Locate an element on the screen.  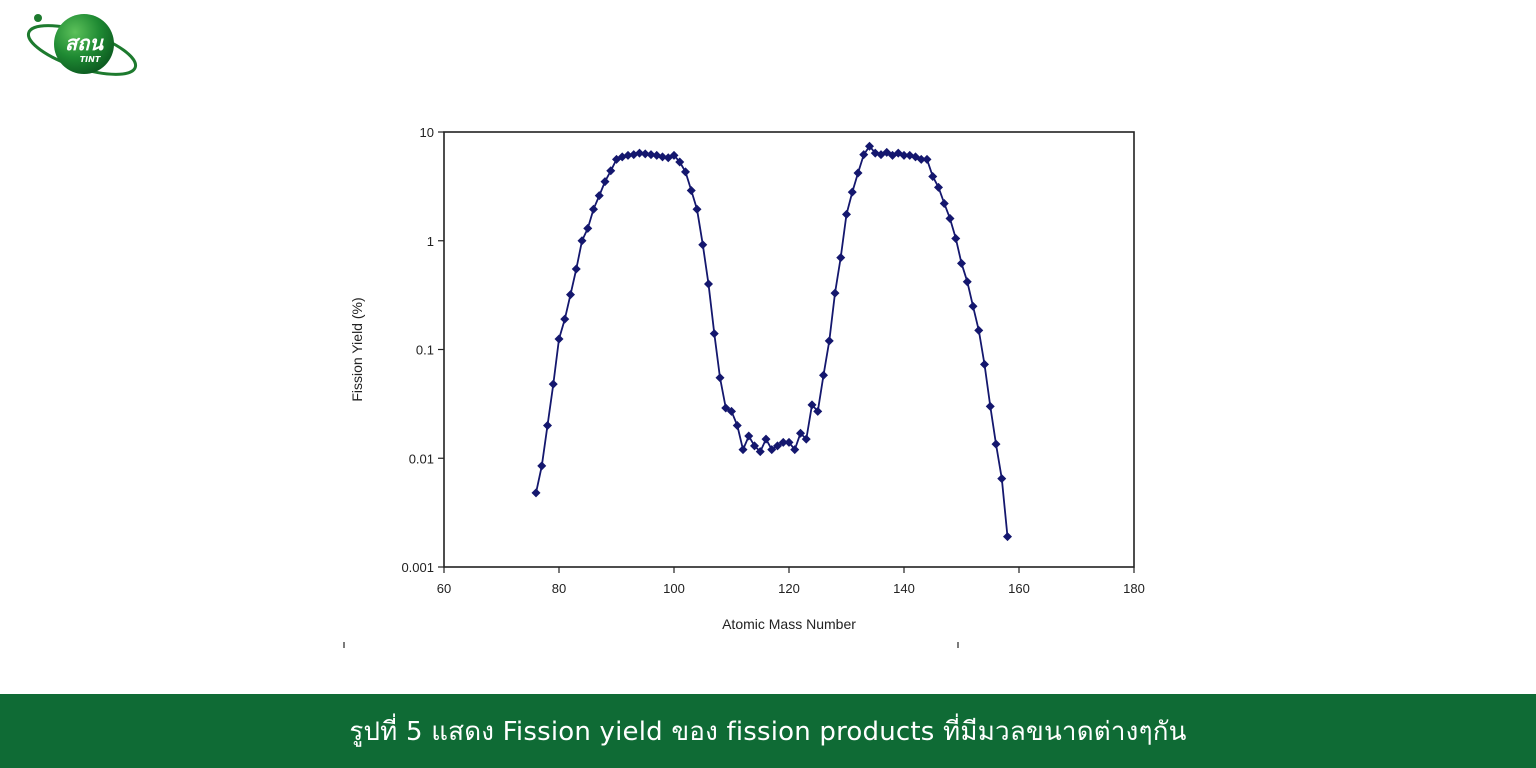
y-axis-label: Fission Yield (%) is located at coordinates (357, 349).